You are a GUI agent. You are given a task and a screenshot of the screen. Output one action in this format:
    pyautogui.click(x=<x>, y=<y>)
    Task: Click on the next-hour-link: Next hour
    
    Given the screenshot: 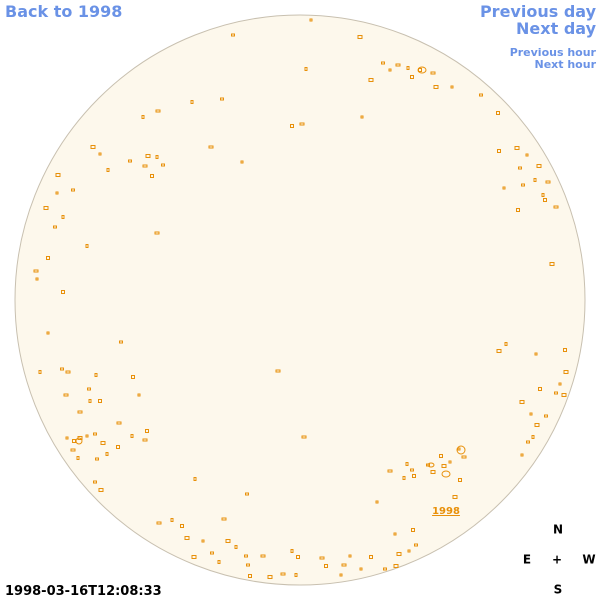 What is the action you would take?
    pyautogui.click(x=566, y=64)
    